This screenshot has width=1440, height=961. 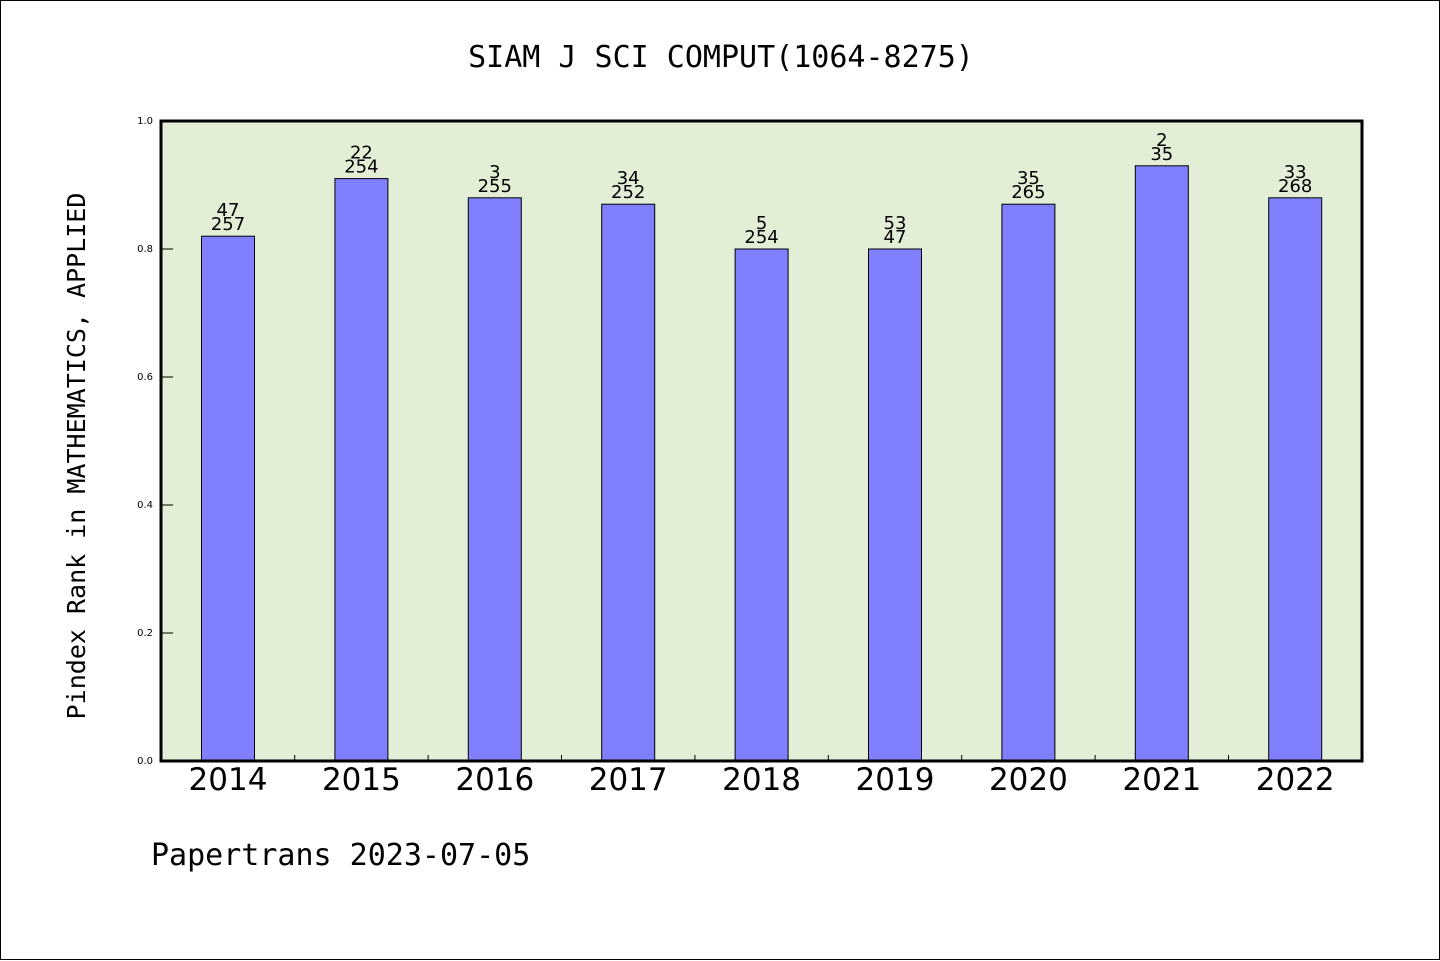 What do you see at coordinates (494, 172) in the screenshot?
I see `bar-label-top: 3` at bounding box center [494, 172].